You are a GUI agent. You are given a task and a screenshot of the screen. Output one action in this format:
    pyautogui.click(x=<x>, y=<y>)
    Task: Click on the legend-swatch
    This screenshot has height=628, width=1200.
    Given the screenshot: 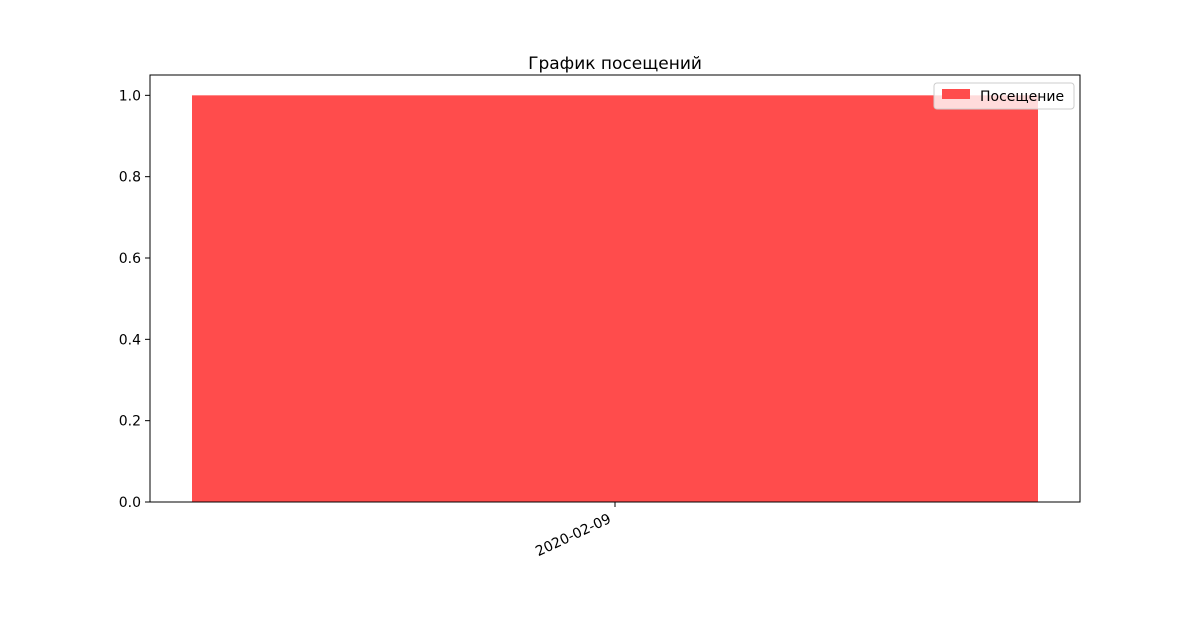 What is the action you would take?
    pyautogui.click(x=956, y=94)
    